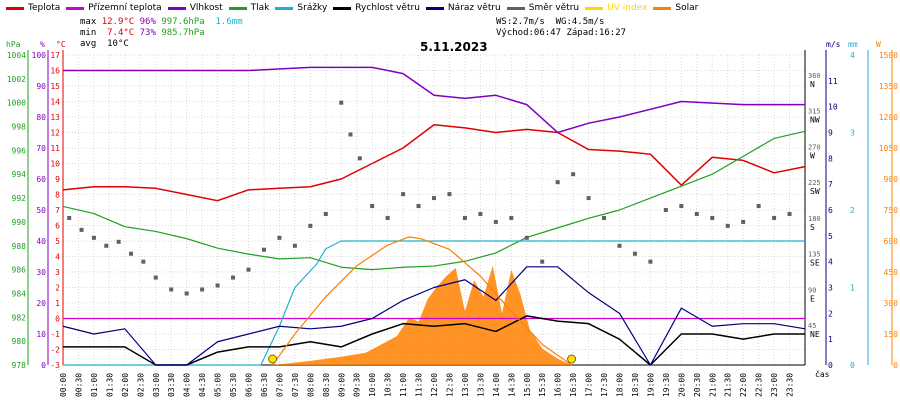 This screenshot has height=400, width=900. Describe the element at coordinates (480, 385) in the screenshot. I see `x-tick-label: 13:30` at that location.